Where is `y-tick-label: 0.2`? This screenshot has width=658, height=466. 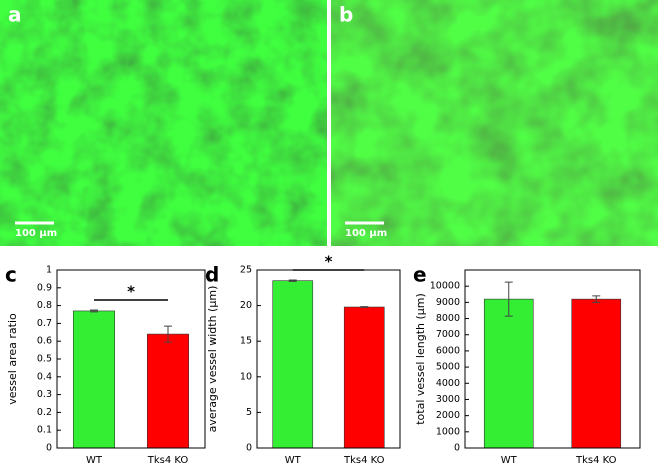
y-tick-label: 0.2 is located at coordinates (44, 412).